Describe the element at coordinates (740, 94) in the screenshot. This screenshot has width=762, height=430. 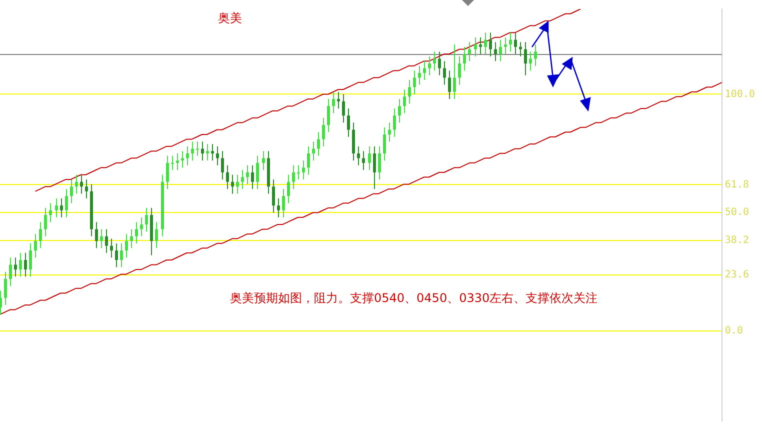
I see `y-tick-label: 100.0` at that location.